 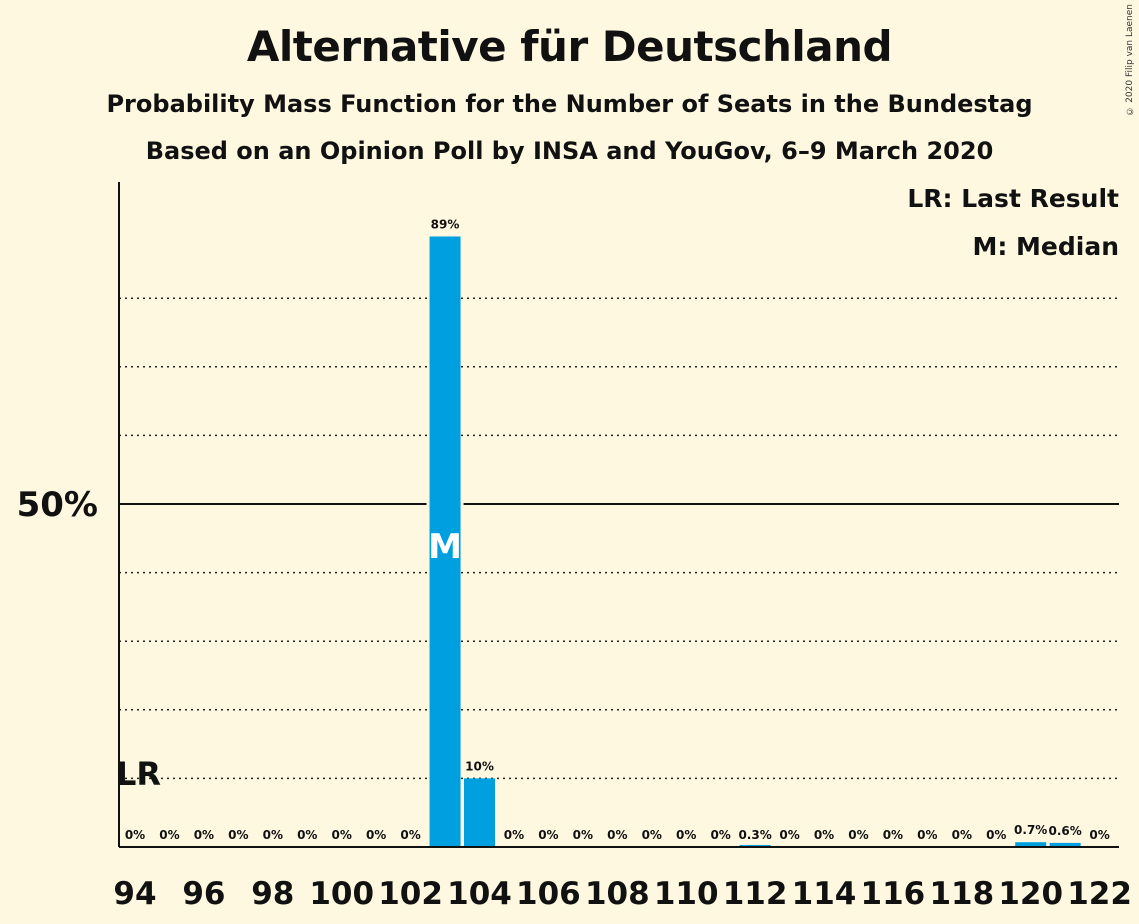 What do you see at coordinates (961, 894) in the screenshot?
I see `x-tick-label: 118` at bounding box center [961, 894].